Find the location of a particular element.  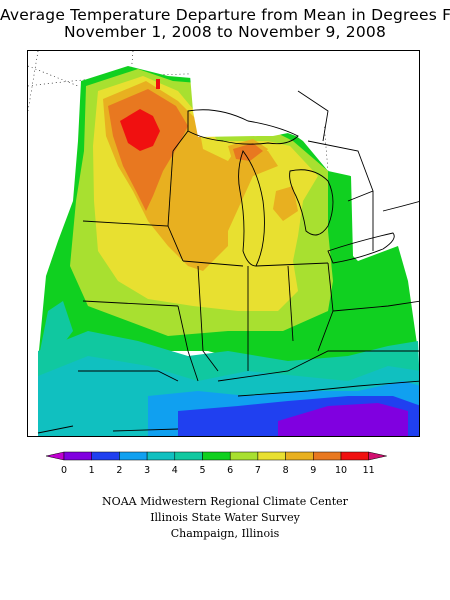

legend-tick-label: 9 is located at coordinates (313, 470).